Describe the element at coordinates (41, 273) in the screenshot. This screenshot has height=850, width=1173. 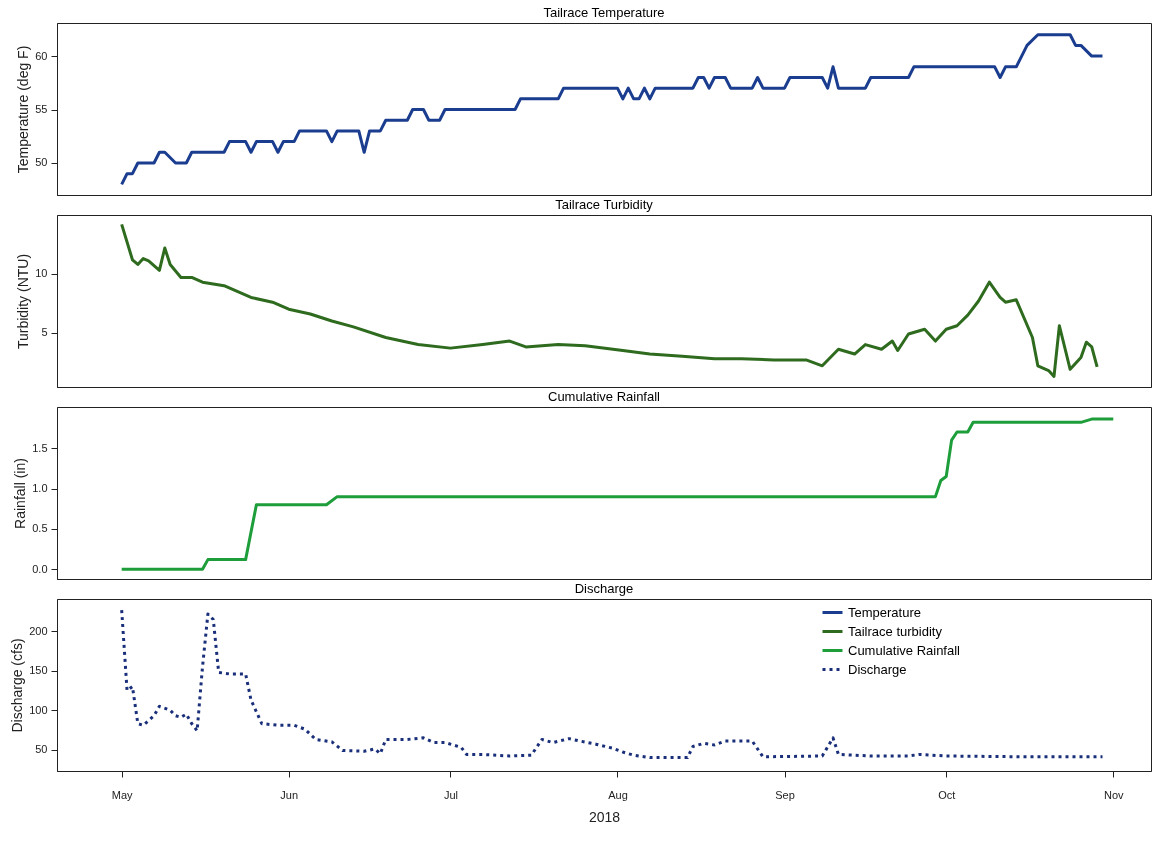
I see `y-tick-label: 10` at that location.